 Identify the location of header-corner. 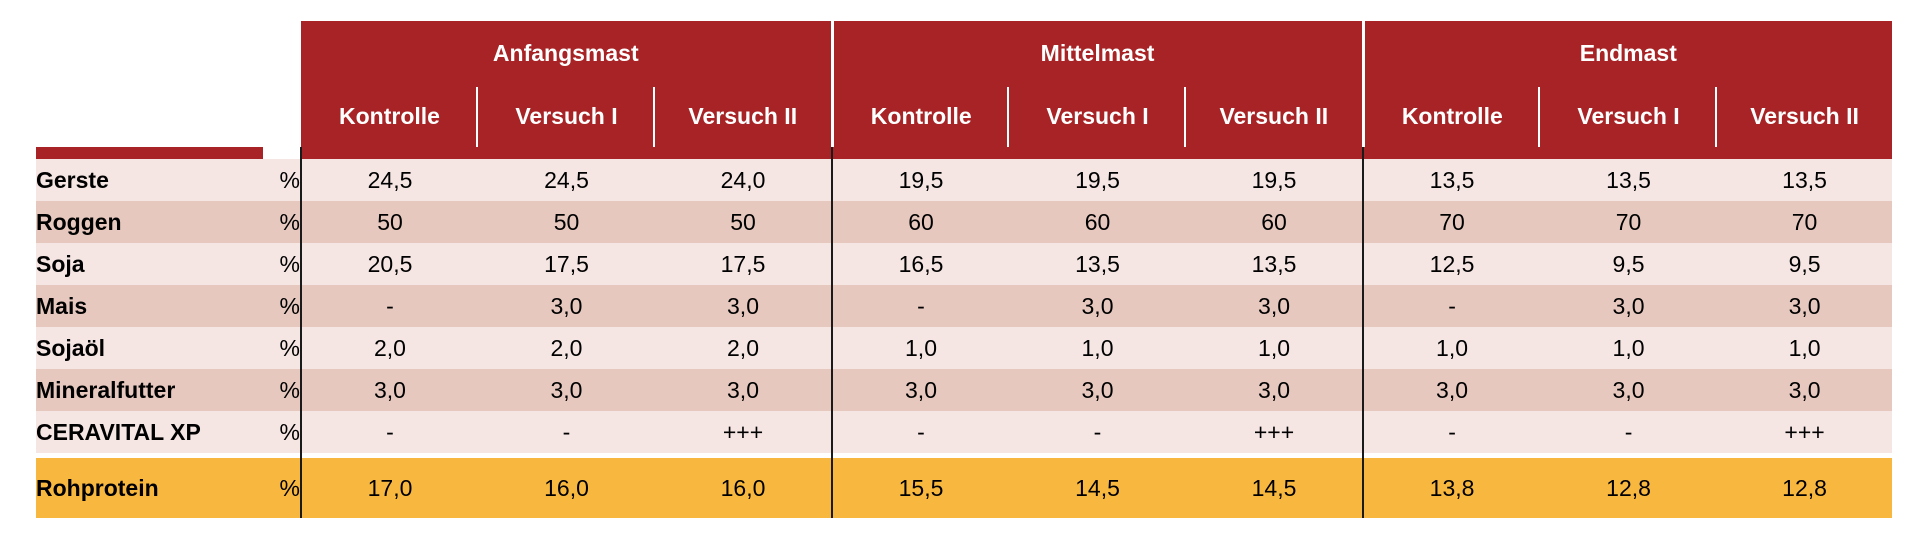
(168, 53).